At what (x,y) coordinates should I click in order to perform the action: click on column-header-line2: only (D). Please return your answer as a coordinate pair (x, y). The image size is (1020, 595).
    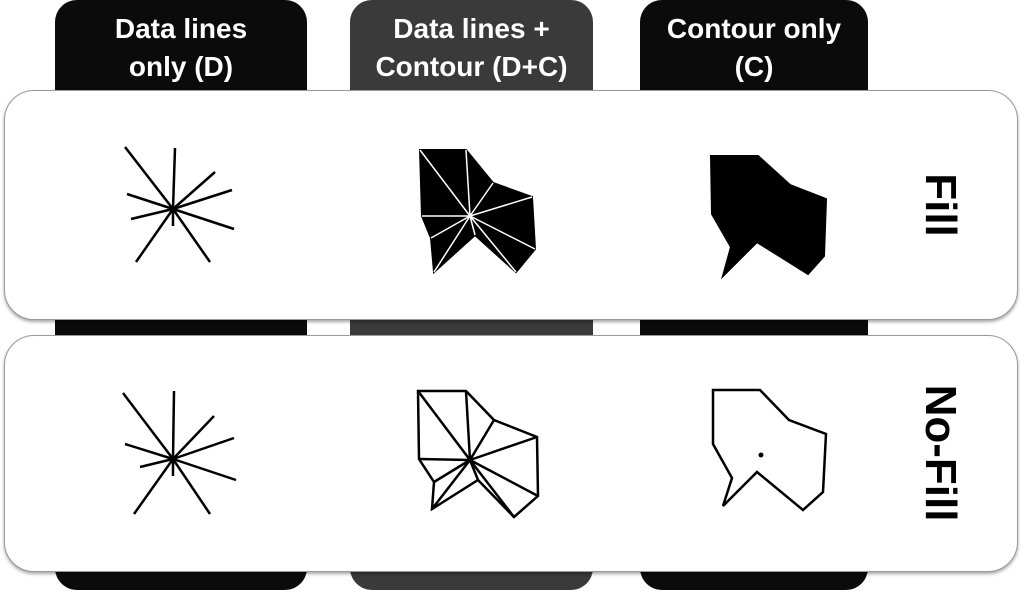
    Looking at the image, I should click on (181, 66).